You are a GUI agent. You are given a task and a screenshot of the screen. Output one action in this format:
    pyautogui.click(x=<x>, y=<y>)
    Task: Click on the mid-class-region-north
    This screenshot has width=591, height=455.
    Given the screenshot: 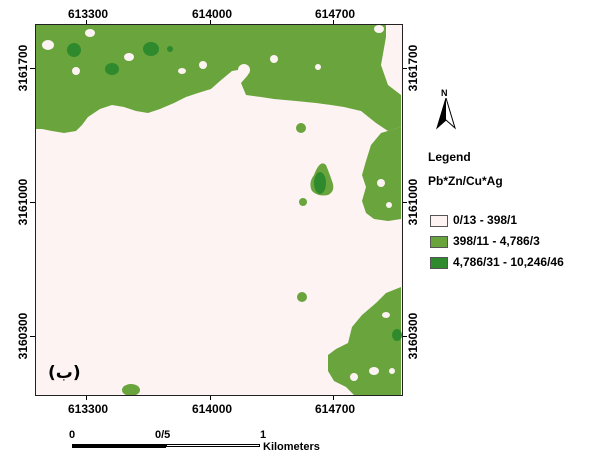 What is the action you would take?
    pyautogui.click(x=218, y=79)
    